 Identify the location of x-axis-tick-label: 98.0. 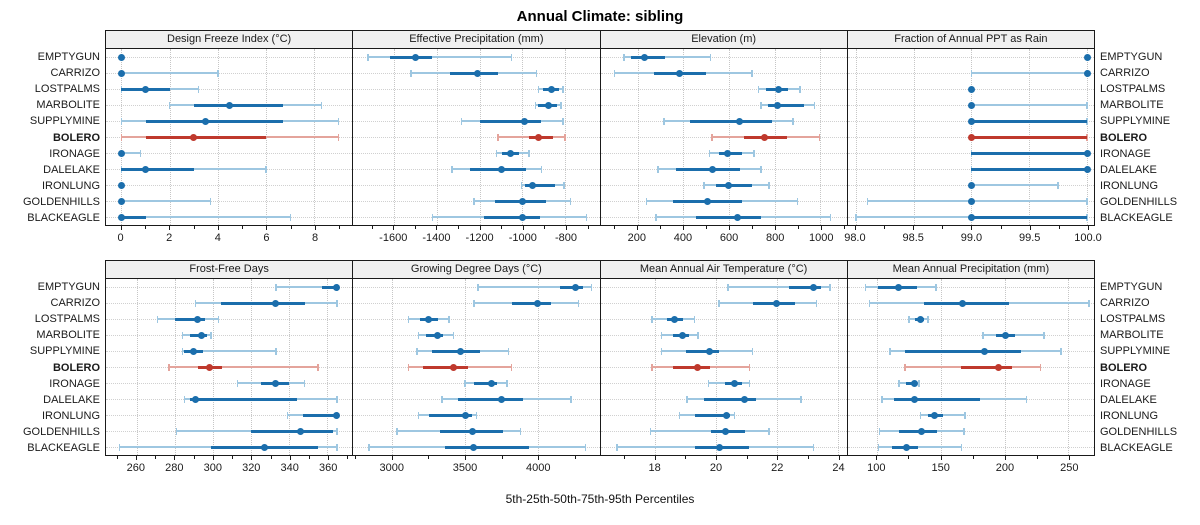
(855, 238).